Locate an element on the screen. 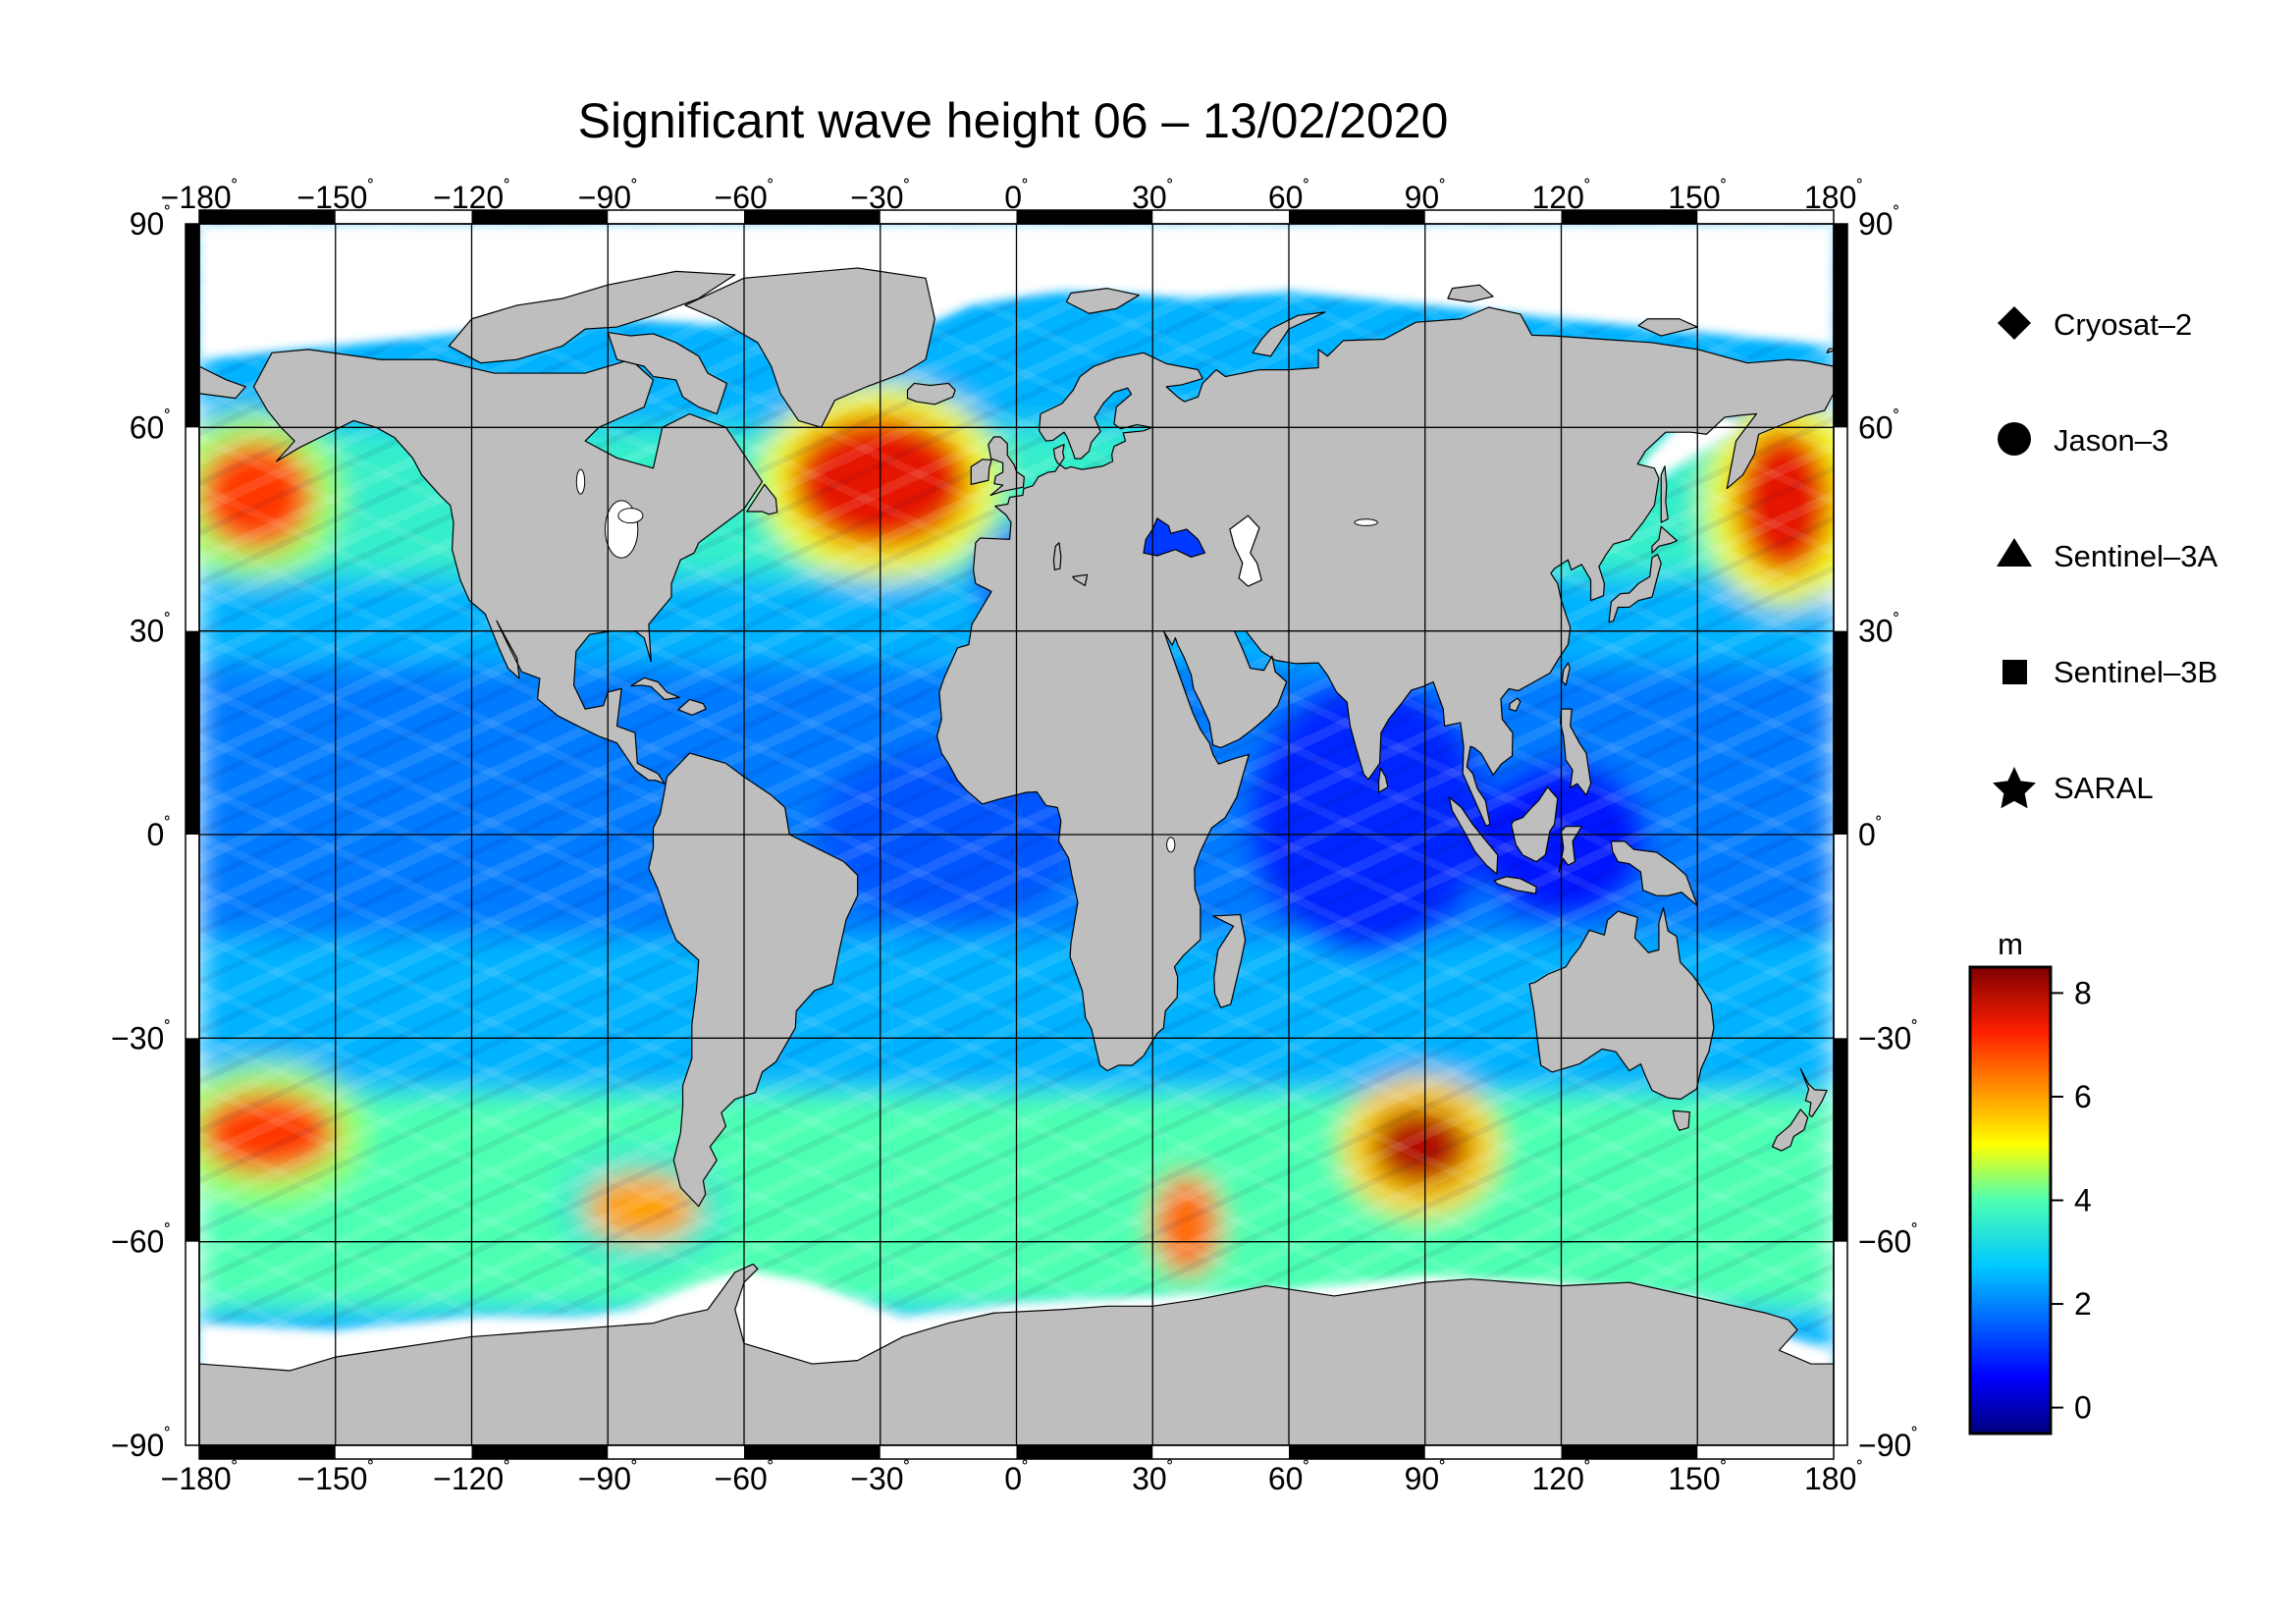 This screenshot has height=1623, width=2296. legend-label: Cryosat–2 is located at coordinates (2123, 324).